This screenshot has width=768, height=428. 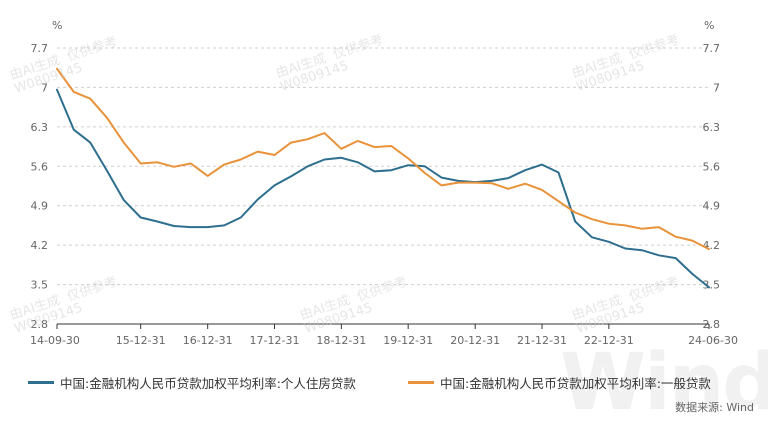 What do you see at coordinates (713, 340) in the screenshot?
I see `x-tick-label: 24-06-30` at bounding box center [713, 340].